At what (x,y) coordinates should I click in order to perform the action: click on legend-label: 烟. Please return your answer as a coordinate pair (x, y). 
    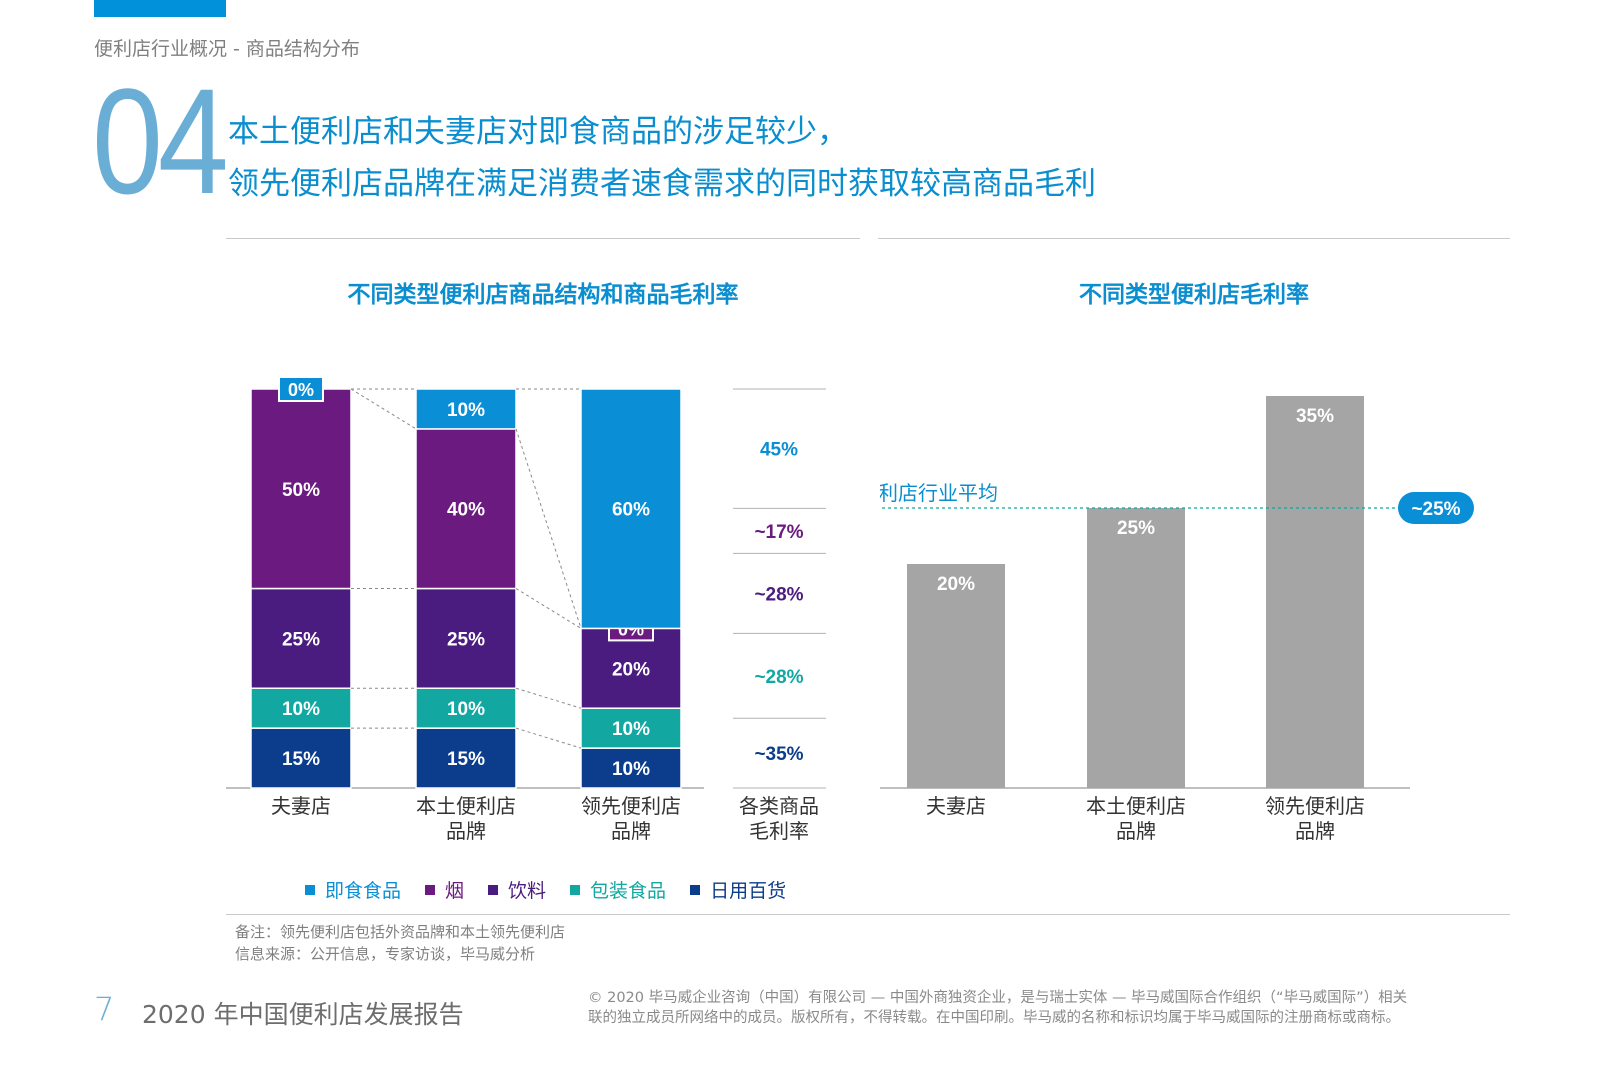
    Looking at the image, I should click on (455, 891).